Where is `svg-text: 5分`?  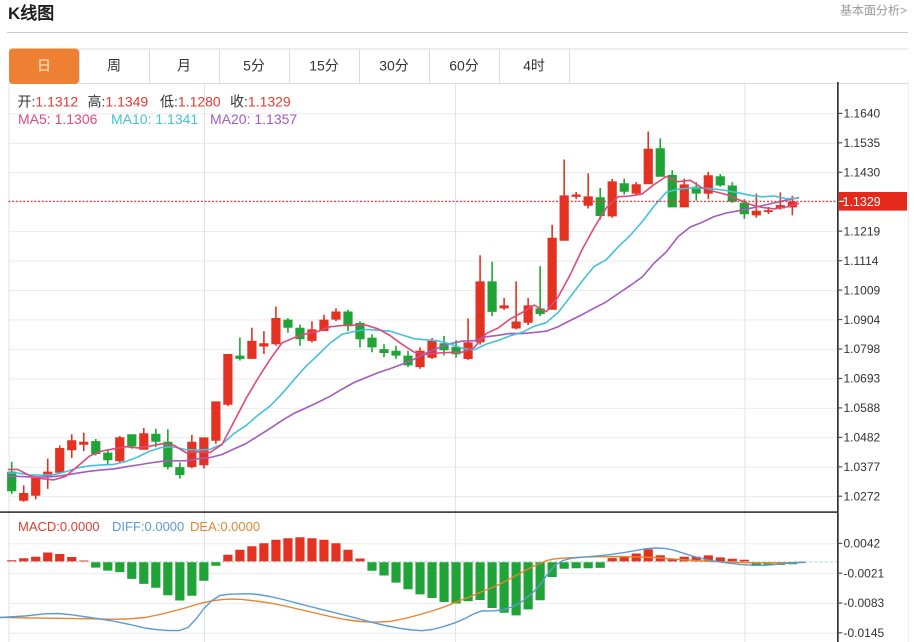
svg-text: 5分 is located at coordinates (254, 66).